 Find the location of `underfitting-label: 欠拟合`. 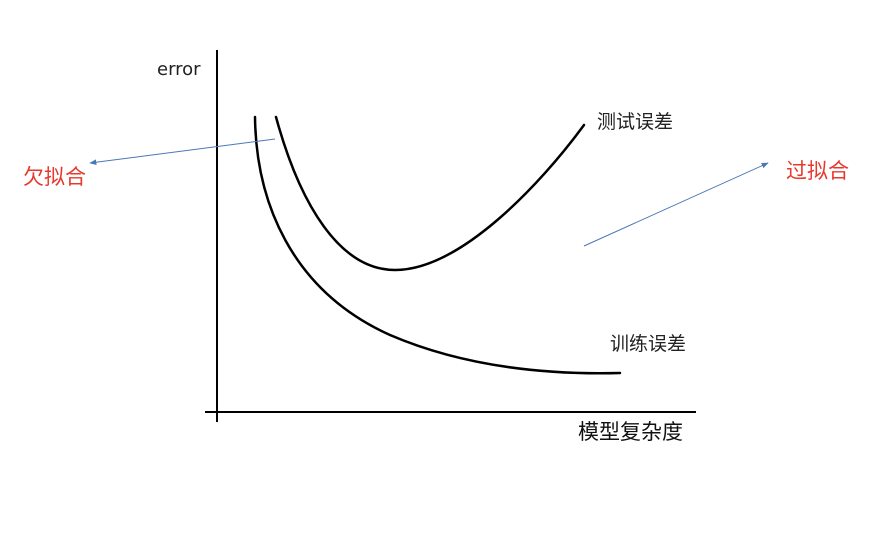

underfitting-label: 欠拟合 is located at coordinates (54, 177).